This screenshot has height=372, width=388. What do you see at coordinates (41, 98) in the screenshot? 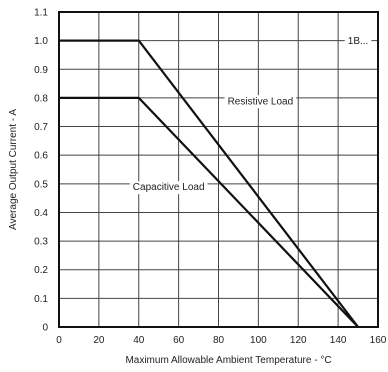
I see `y-tick-label: 0.8` at bounding box center [41, 98].